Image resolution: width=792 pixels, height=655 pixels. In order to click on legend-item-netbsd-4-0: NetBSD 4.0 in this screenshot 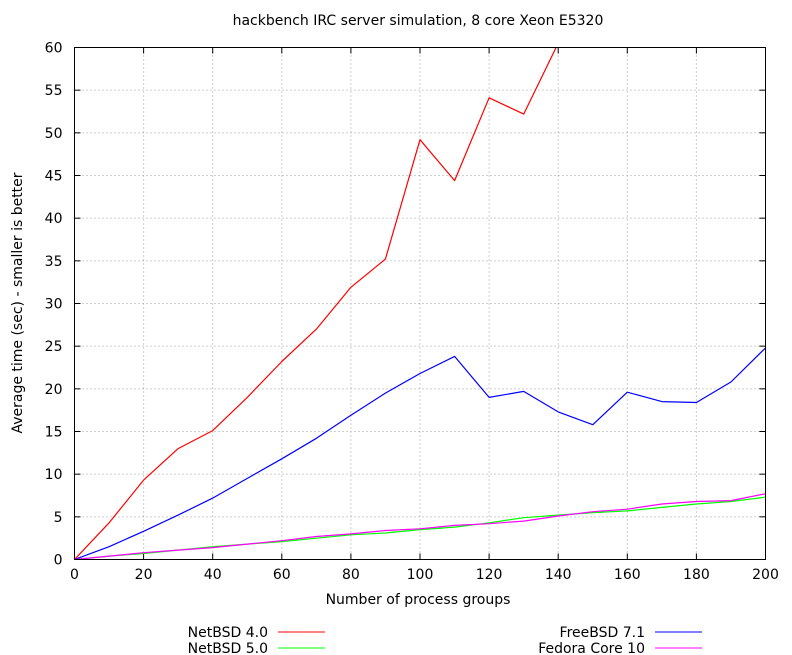, I will do `click(256, 633)`.